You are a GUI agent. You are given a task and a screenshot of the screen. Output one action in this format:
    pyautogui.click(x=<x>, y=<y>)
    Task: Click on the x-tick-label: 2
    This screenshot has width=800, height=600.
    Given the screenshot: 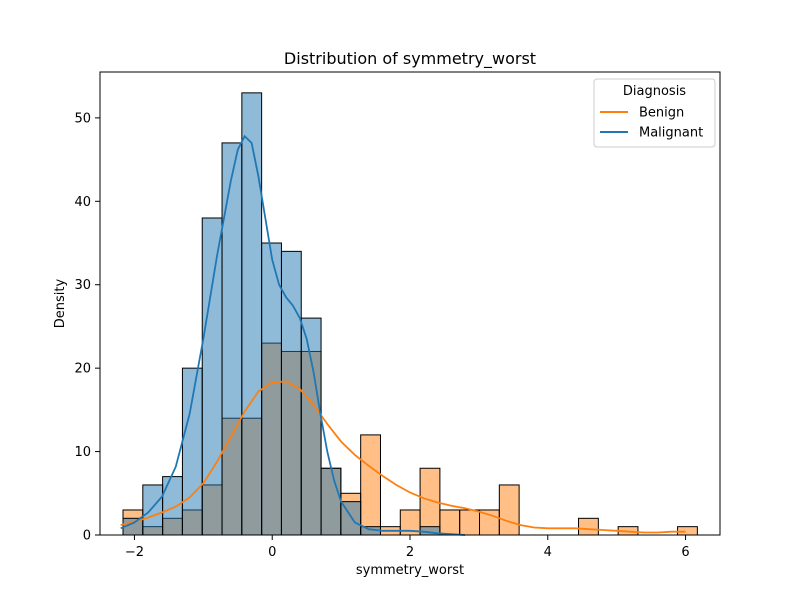 What is the action you would take?
    pyautogui.click(x=410, y=552)
    